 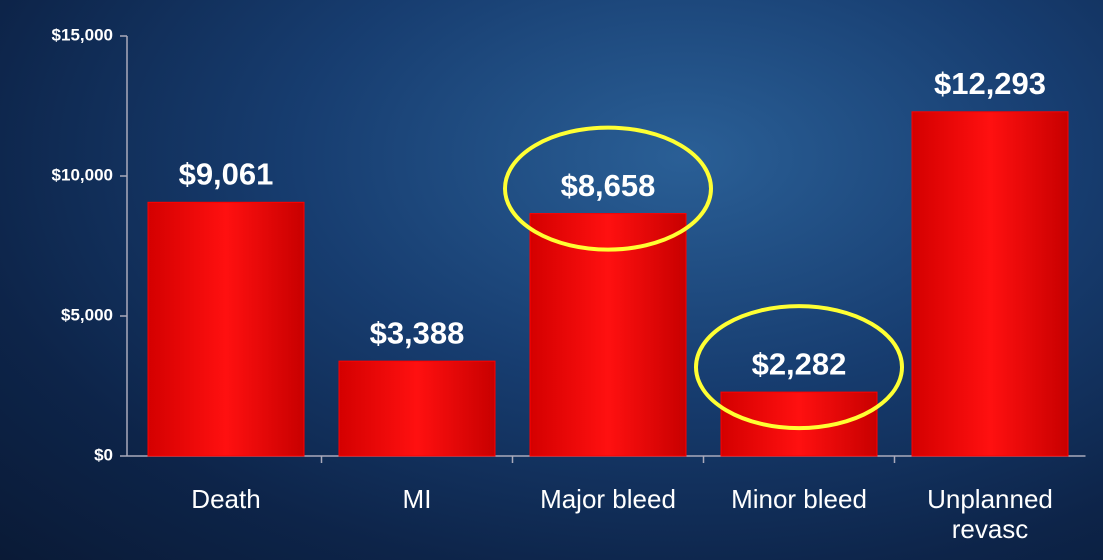 What do you see at coordinates (82, 34) in the screenshot?
I see `y-tick-label: $15,000` at bounding box center [82, 34].